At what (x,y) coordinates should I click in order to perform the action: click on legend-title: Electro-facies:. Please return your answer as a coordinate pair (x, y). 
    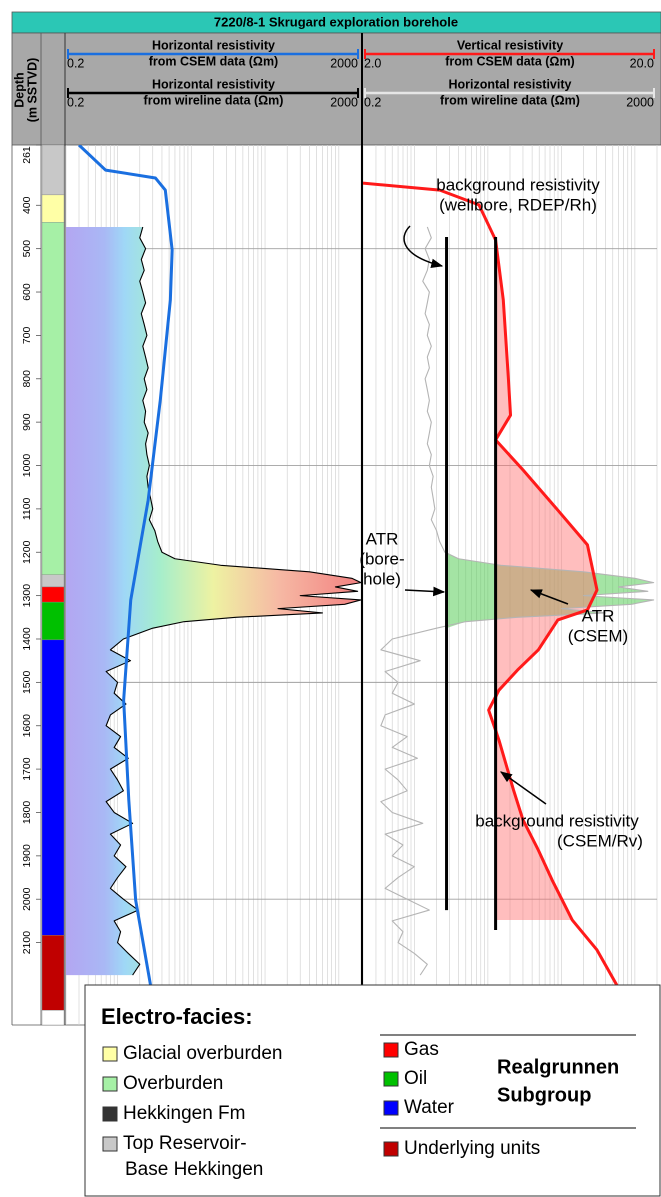
    Looking at the image, I should click on (177, 1016).